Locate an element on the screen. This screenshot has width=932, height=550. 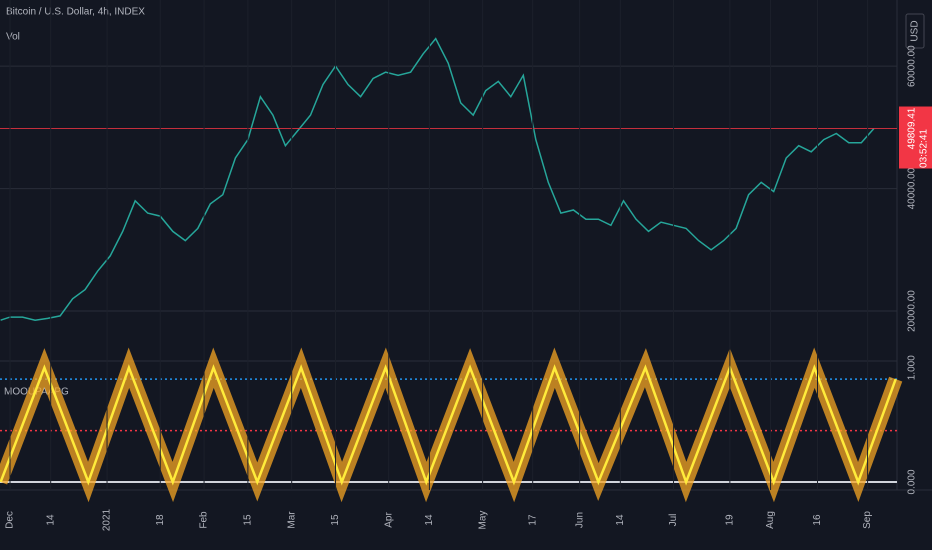
price-label-box is located at coordinates (915, 137).